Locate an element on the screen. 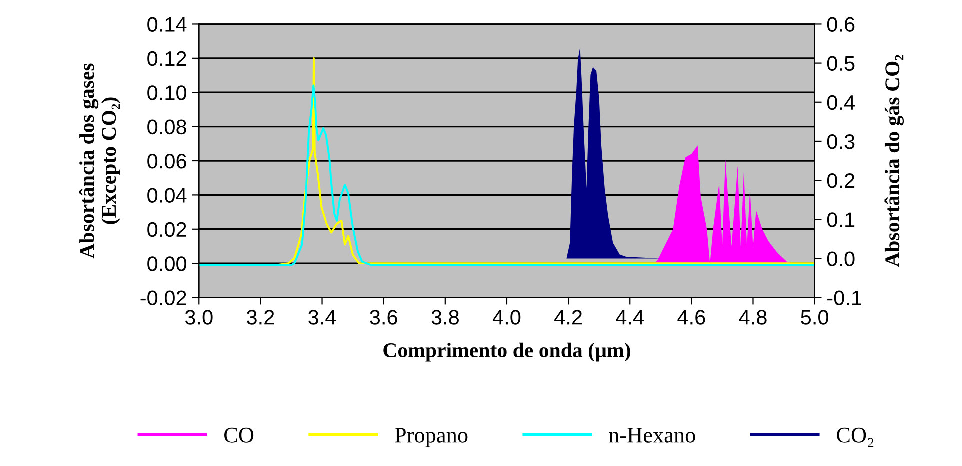 Image resolution: width=962 pixels, height=466 pixels. x-tick-label: 4.0 is located at coordinates (506, 317).